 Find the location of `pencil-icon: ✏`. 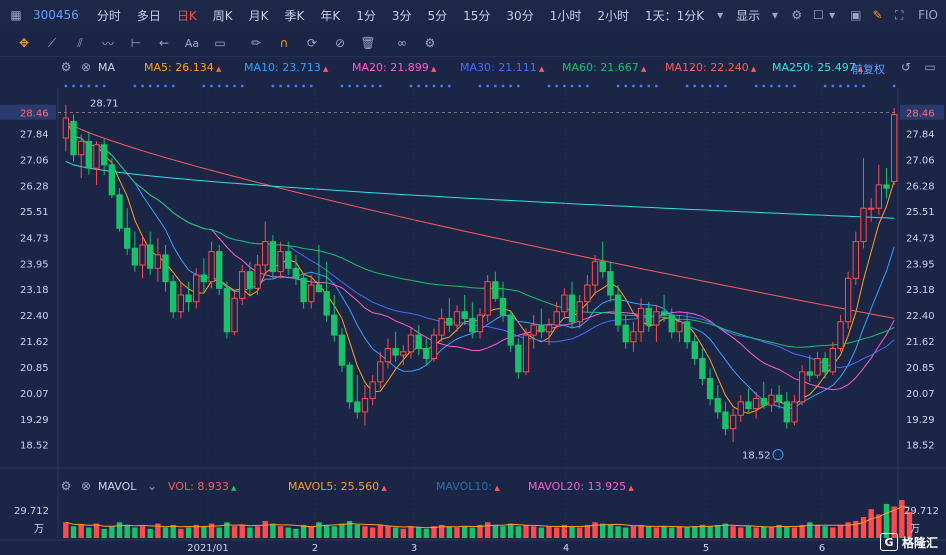

pencil-icon: ✏ is located at coordinates (256, 43).